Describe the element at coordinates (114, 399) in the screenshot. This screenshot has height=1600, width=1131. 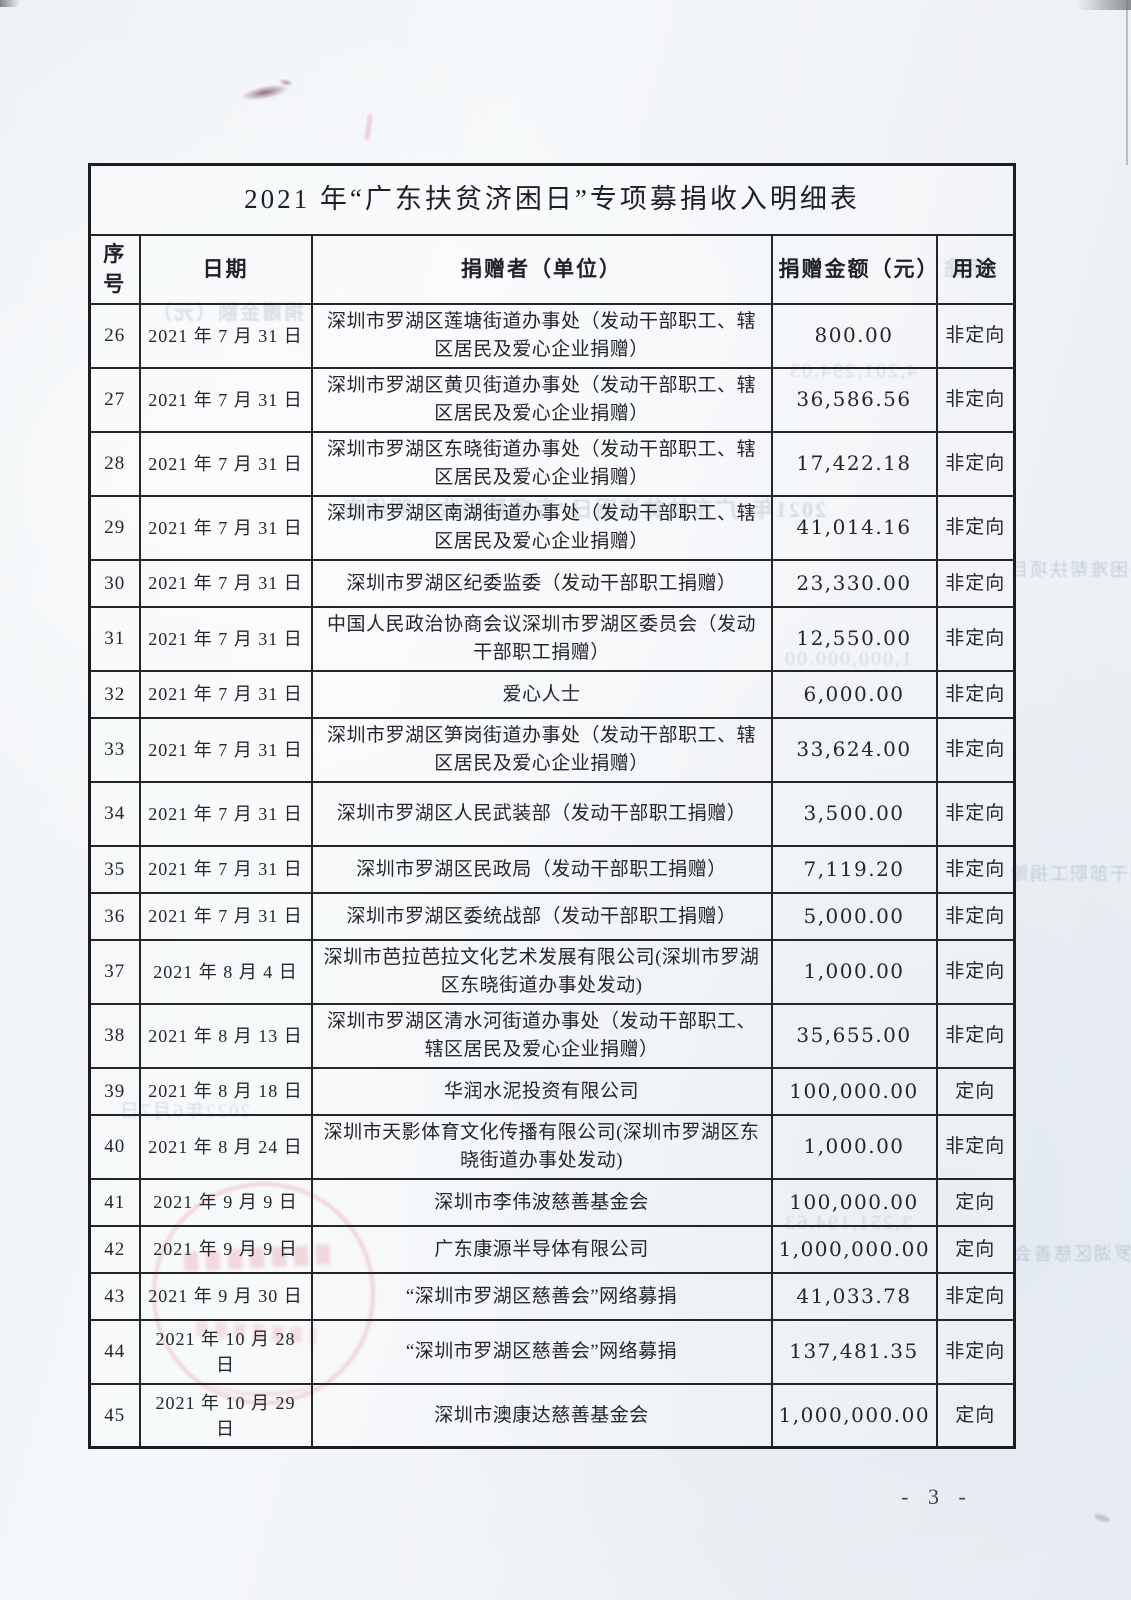
I see `cell-no: 27` at that location.